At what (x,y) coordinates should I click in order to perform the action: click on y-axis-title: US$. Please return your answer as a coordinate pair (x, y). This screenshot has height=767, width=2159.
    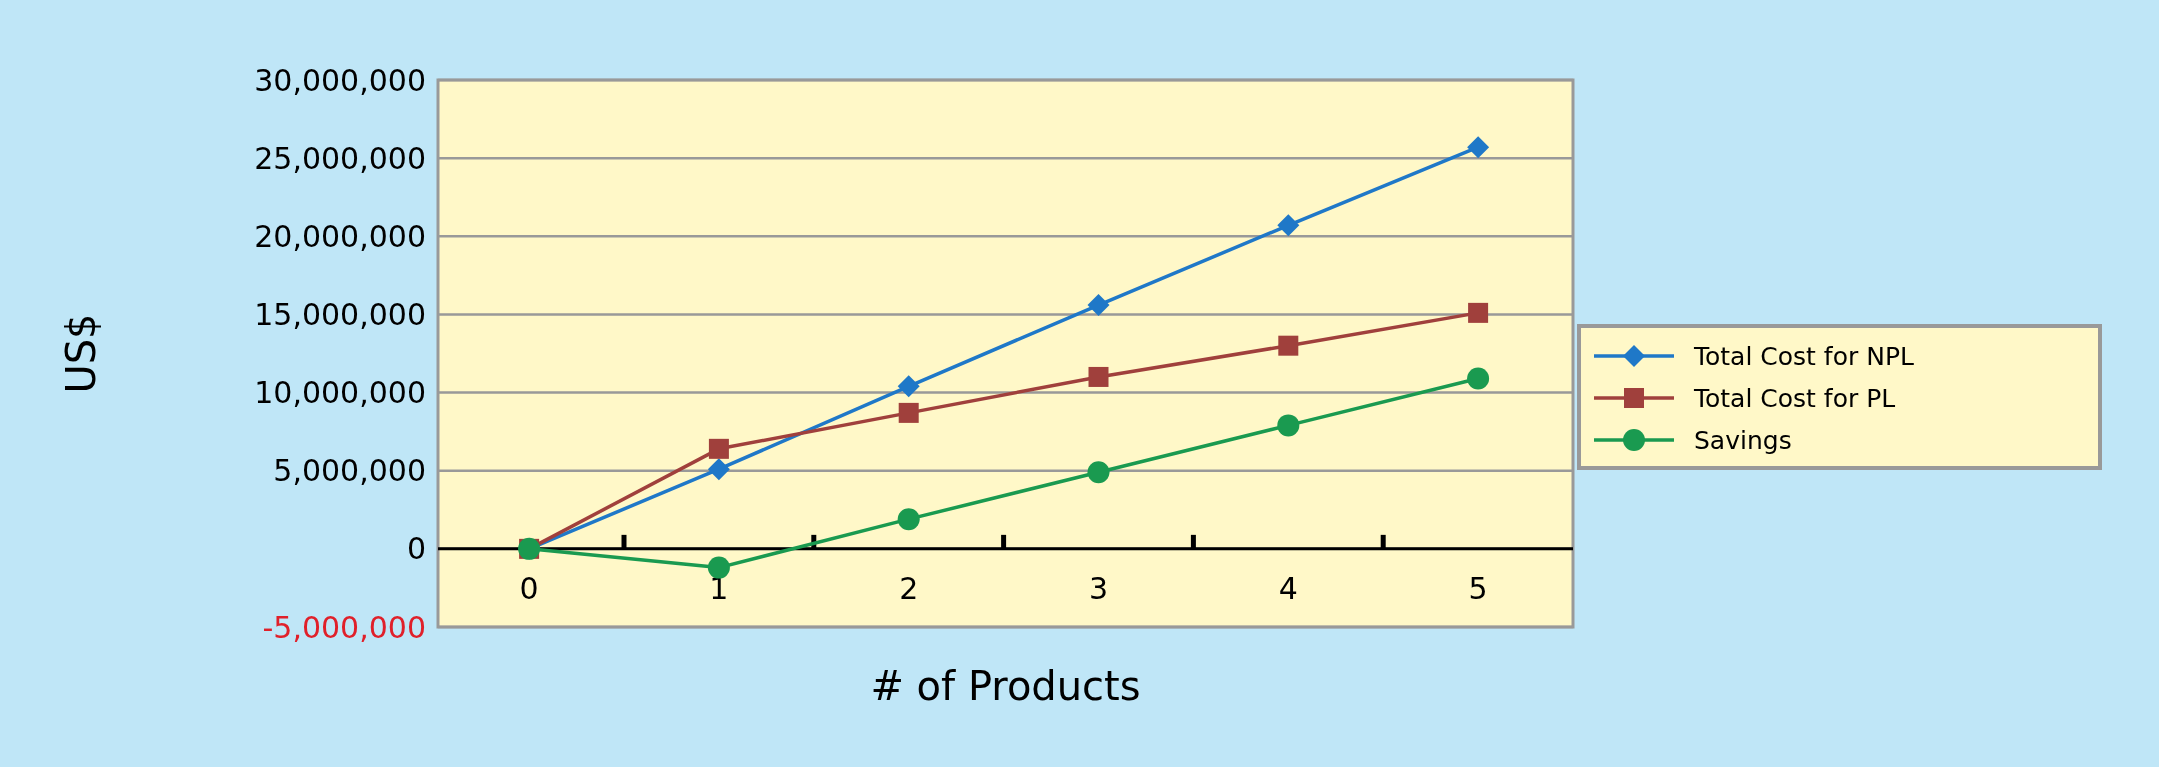
    Looking at the image, I should click on (81, 353).